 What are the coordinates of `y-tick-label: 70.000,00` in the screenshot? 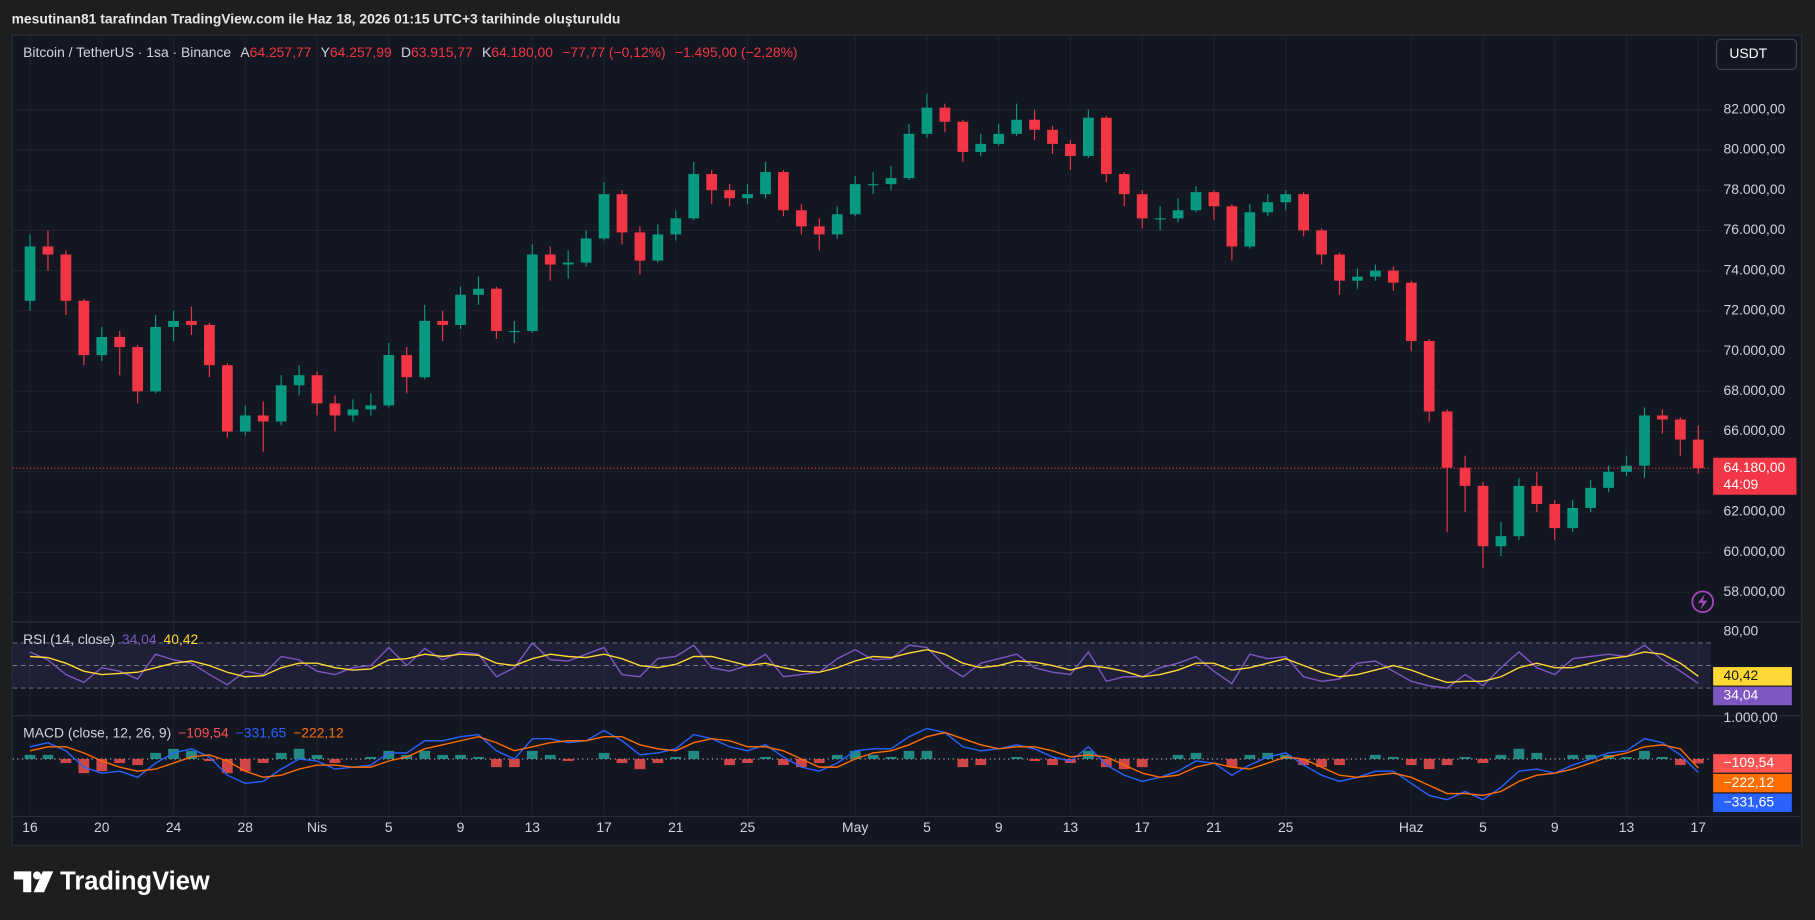 It's located at (1755, 350).